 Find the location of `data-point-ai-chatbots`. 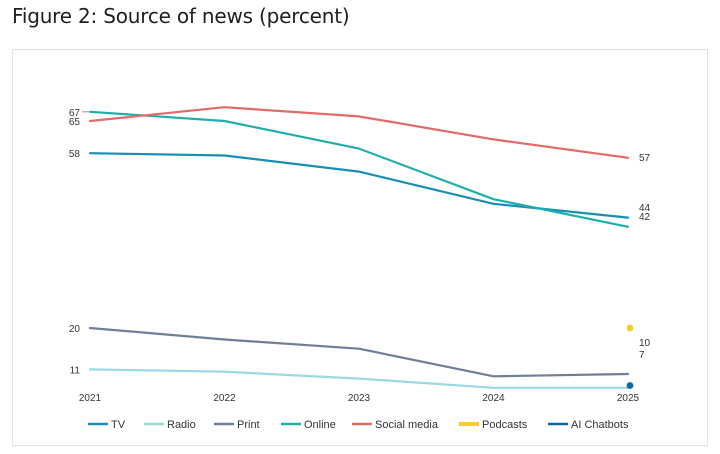

data-point-ai-chatbots is located at coordinates (630, 385).